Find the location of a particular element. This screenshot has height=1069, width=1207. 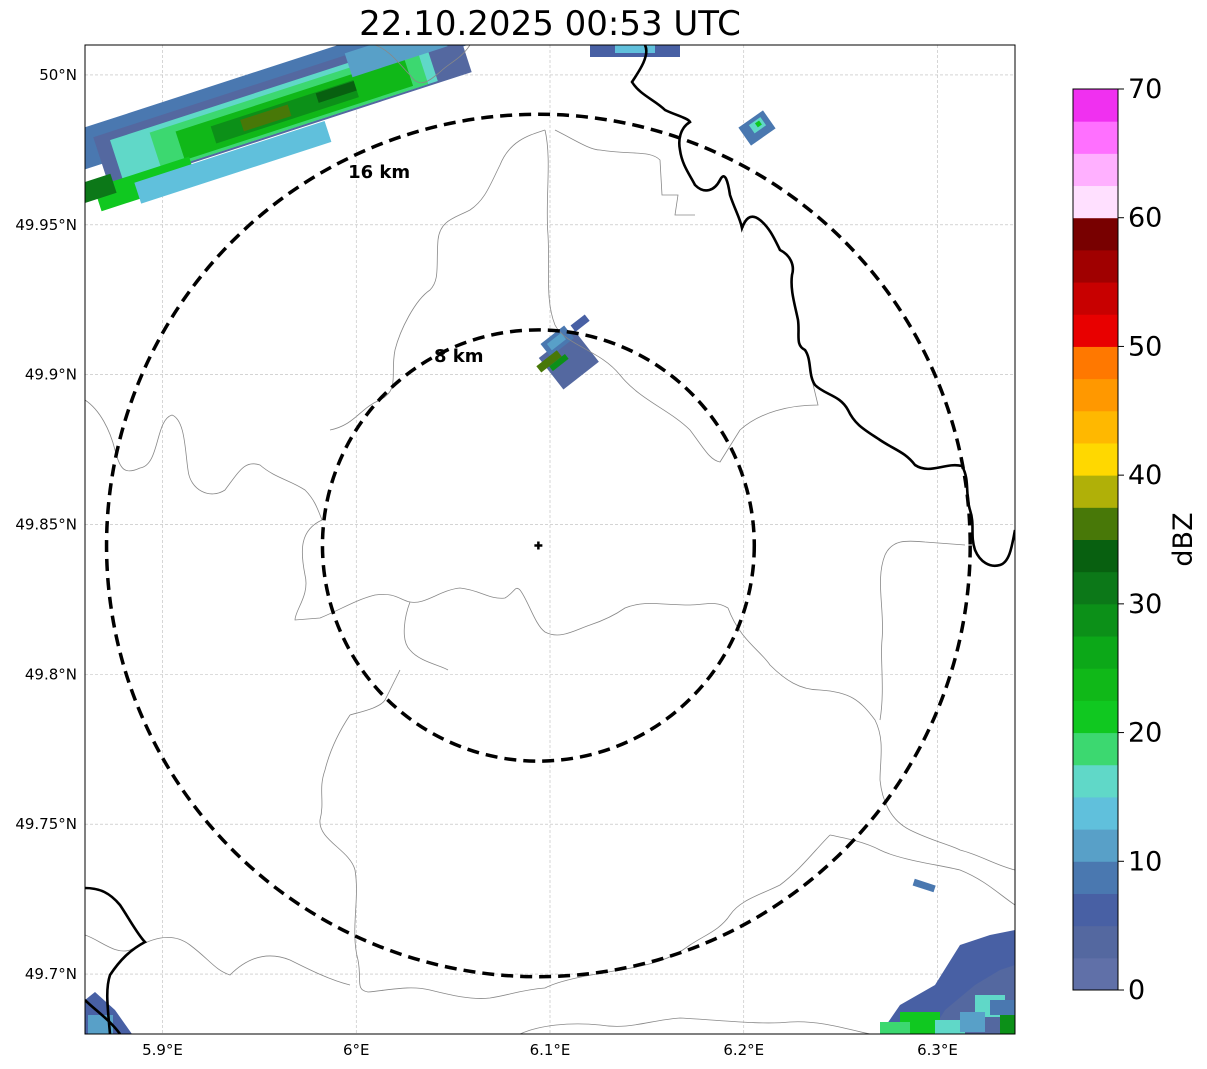

range-ring-8km is located at coordinates (538, 545).